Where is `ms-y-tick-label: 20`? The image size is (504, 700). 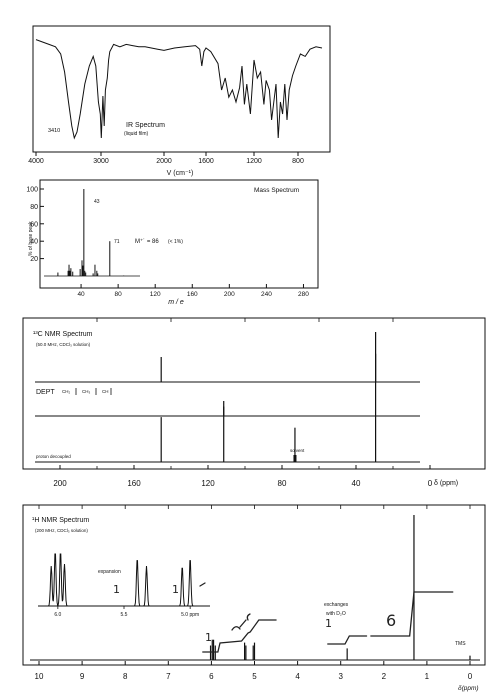
ms-y-tick-label: 20 is located at coordinates (34, 259).